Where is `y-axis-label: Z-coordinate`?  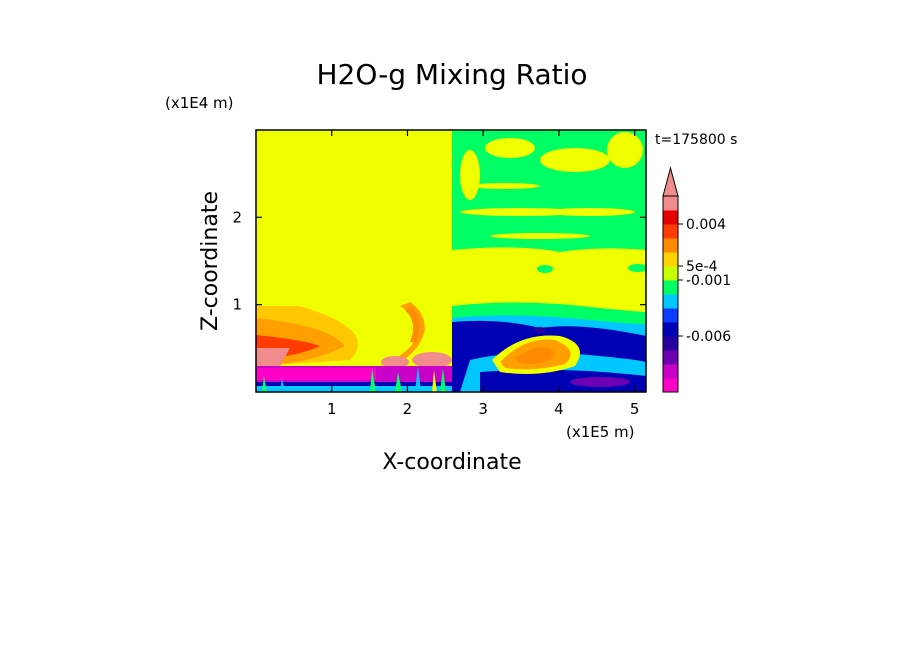 y-axis-label: Z-coordinate is located at coordinates (210, 261).